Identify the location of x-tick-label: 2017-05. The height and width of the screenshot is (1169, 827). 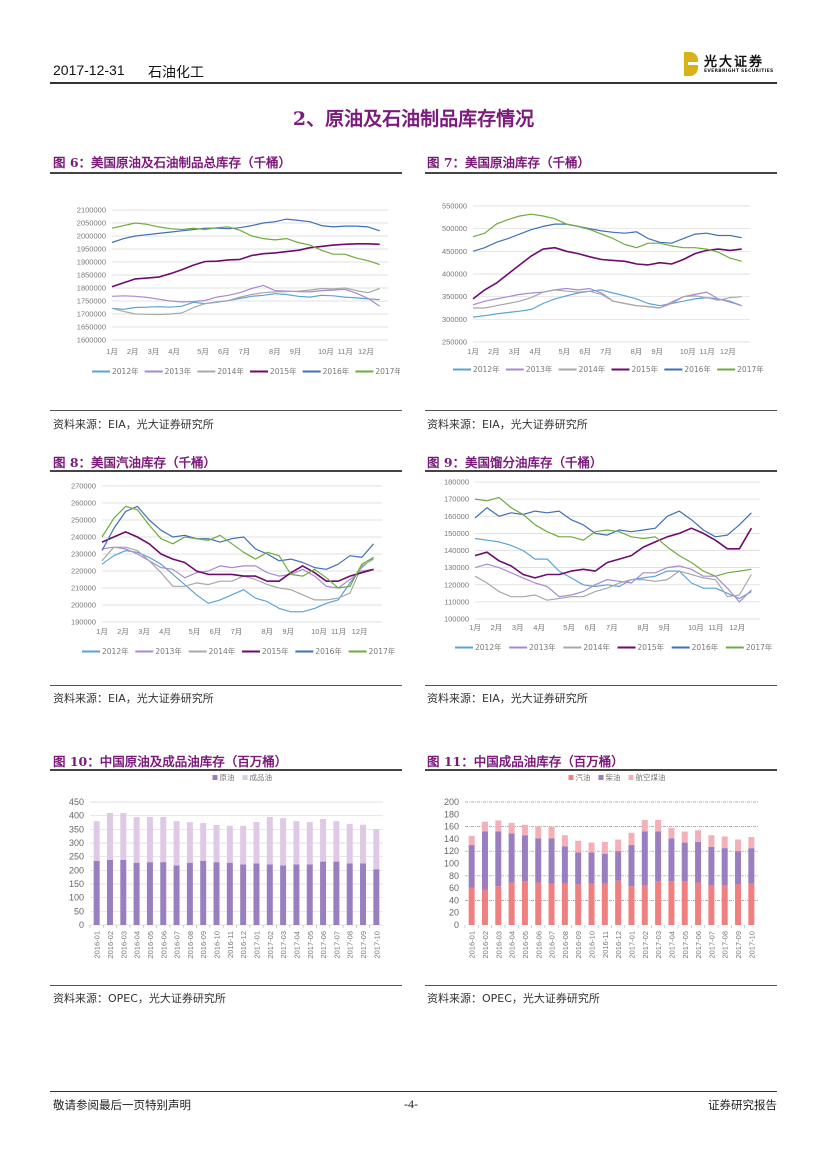
(310, 945).